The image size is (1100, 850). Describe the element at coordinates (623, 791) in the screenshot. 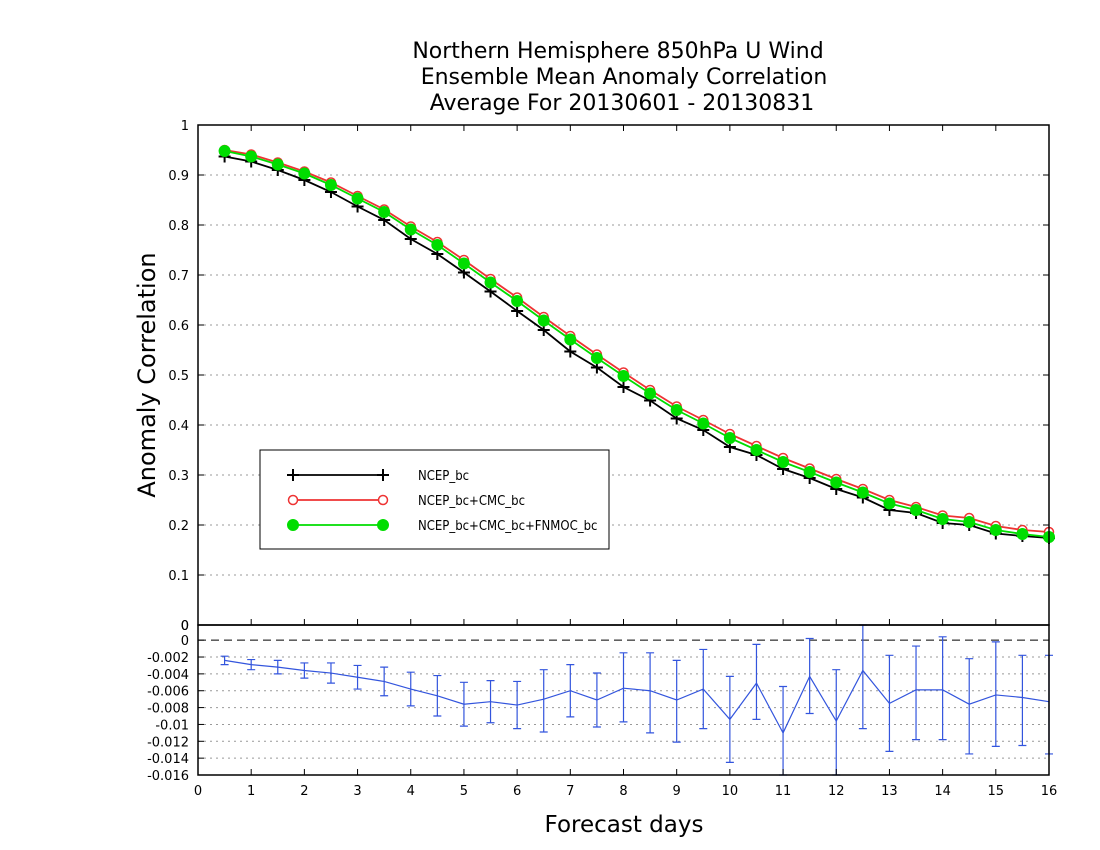

I see `x-tick-label: 8` at that location.